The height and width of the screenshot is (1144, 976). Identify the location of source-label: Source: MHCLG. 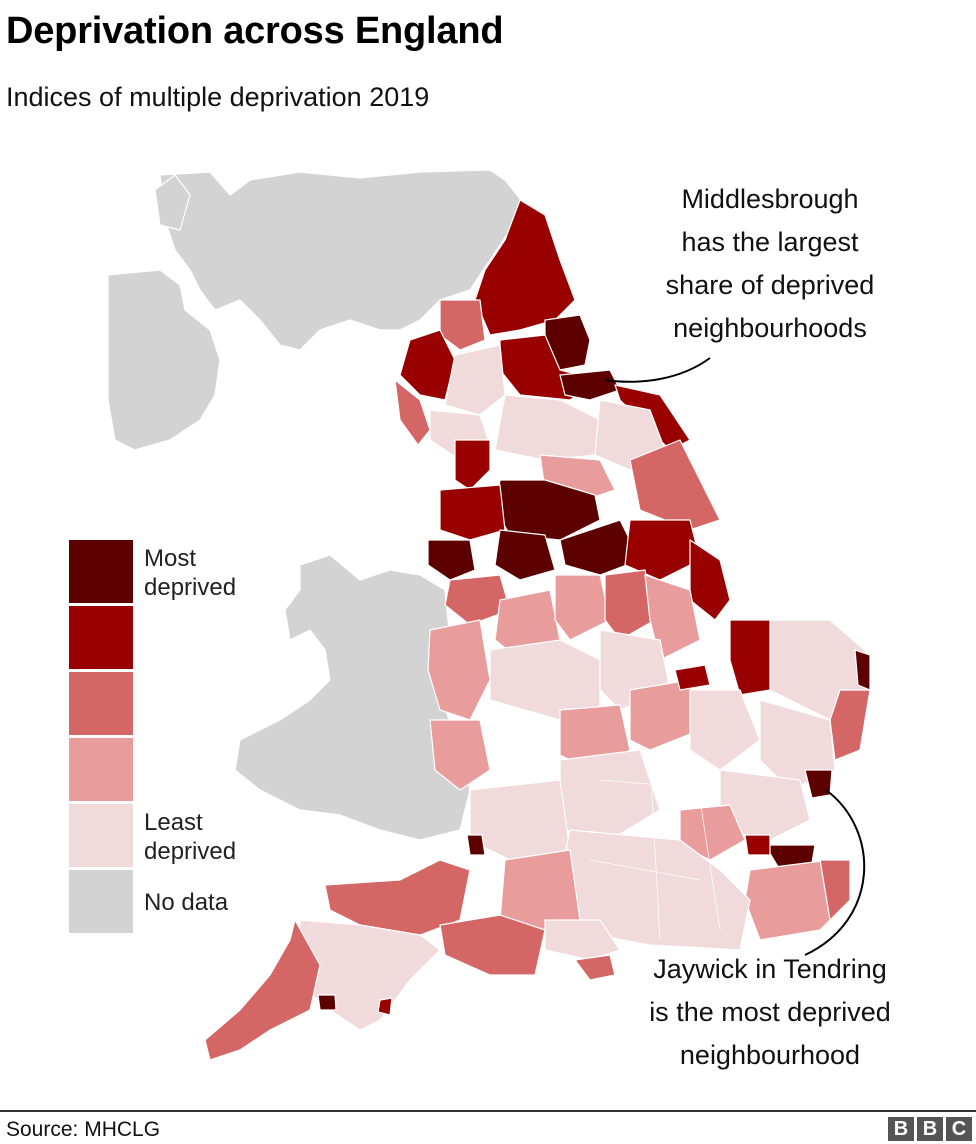
(83, 1129).